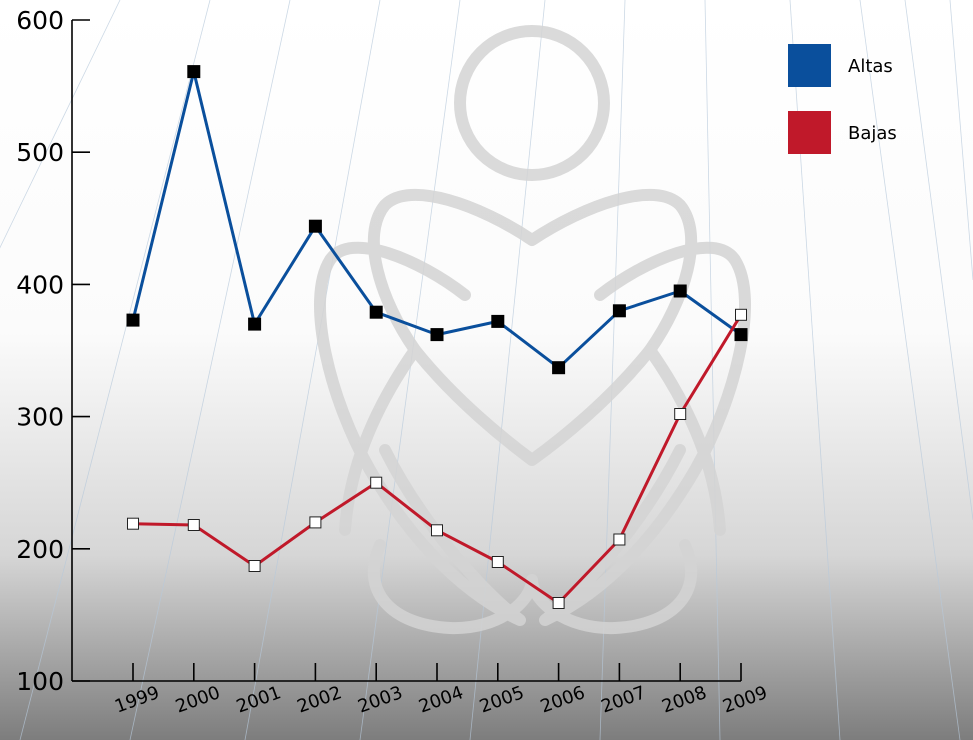  I want to click on y-tick-label: 500, so click(40, 152).